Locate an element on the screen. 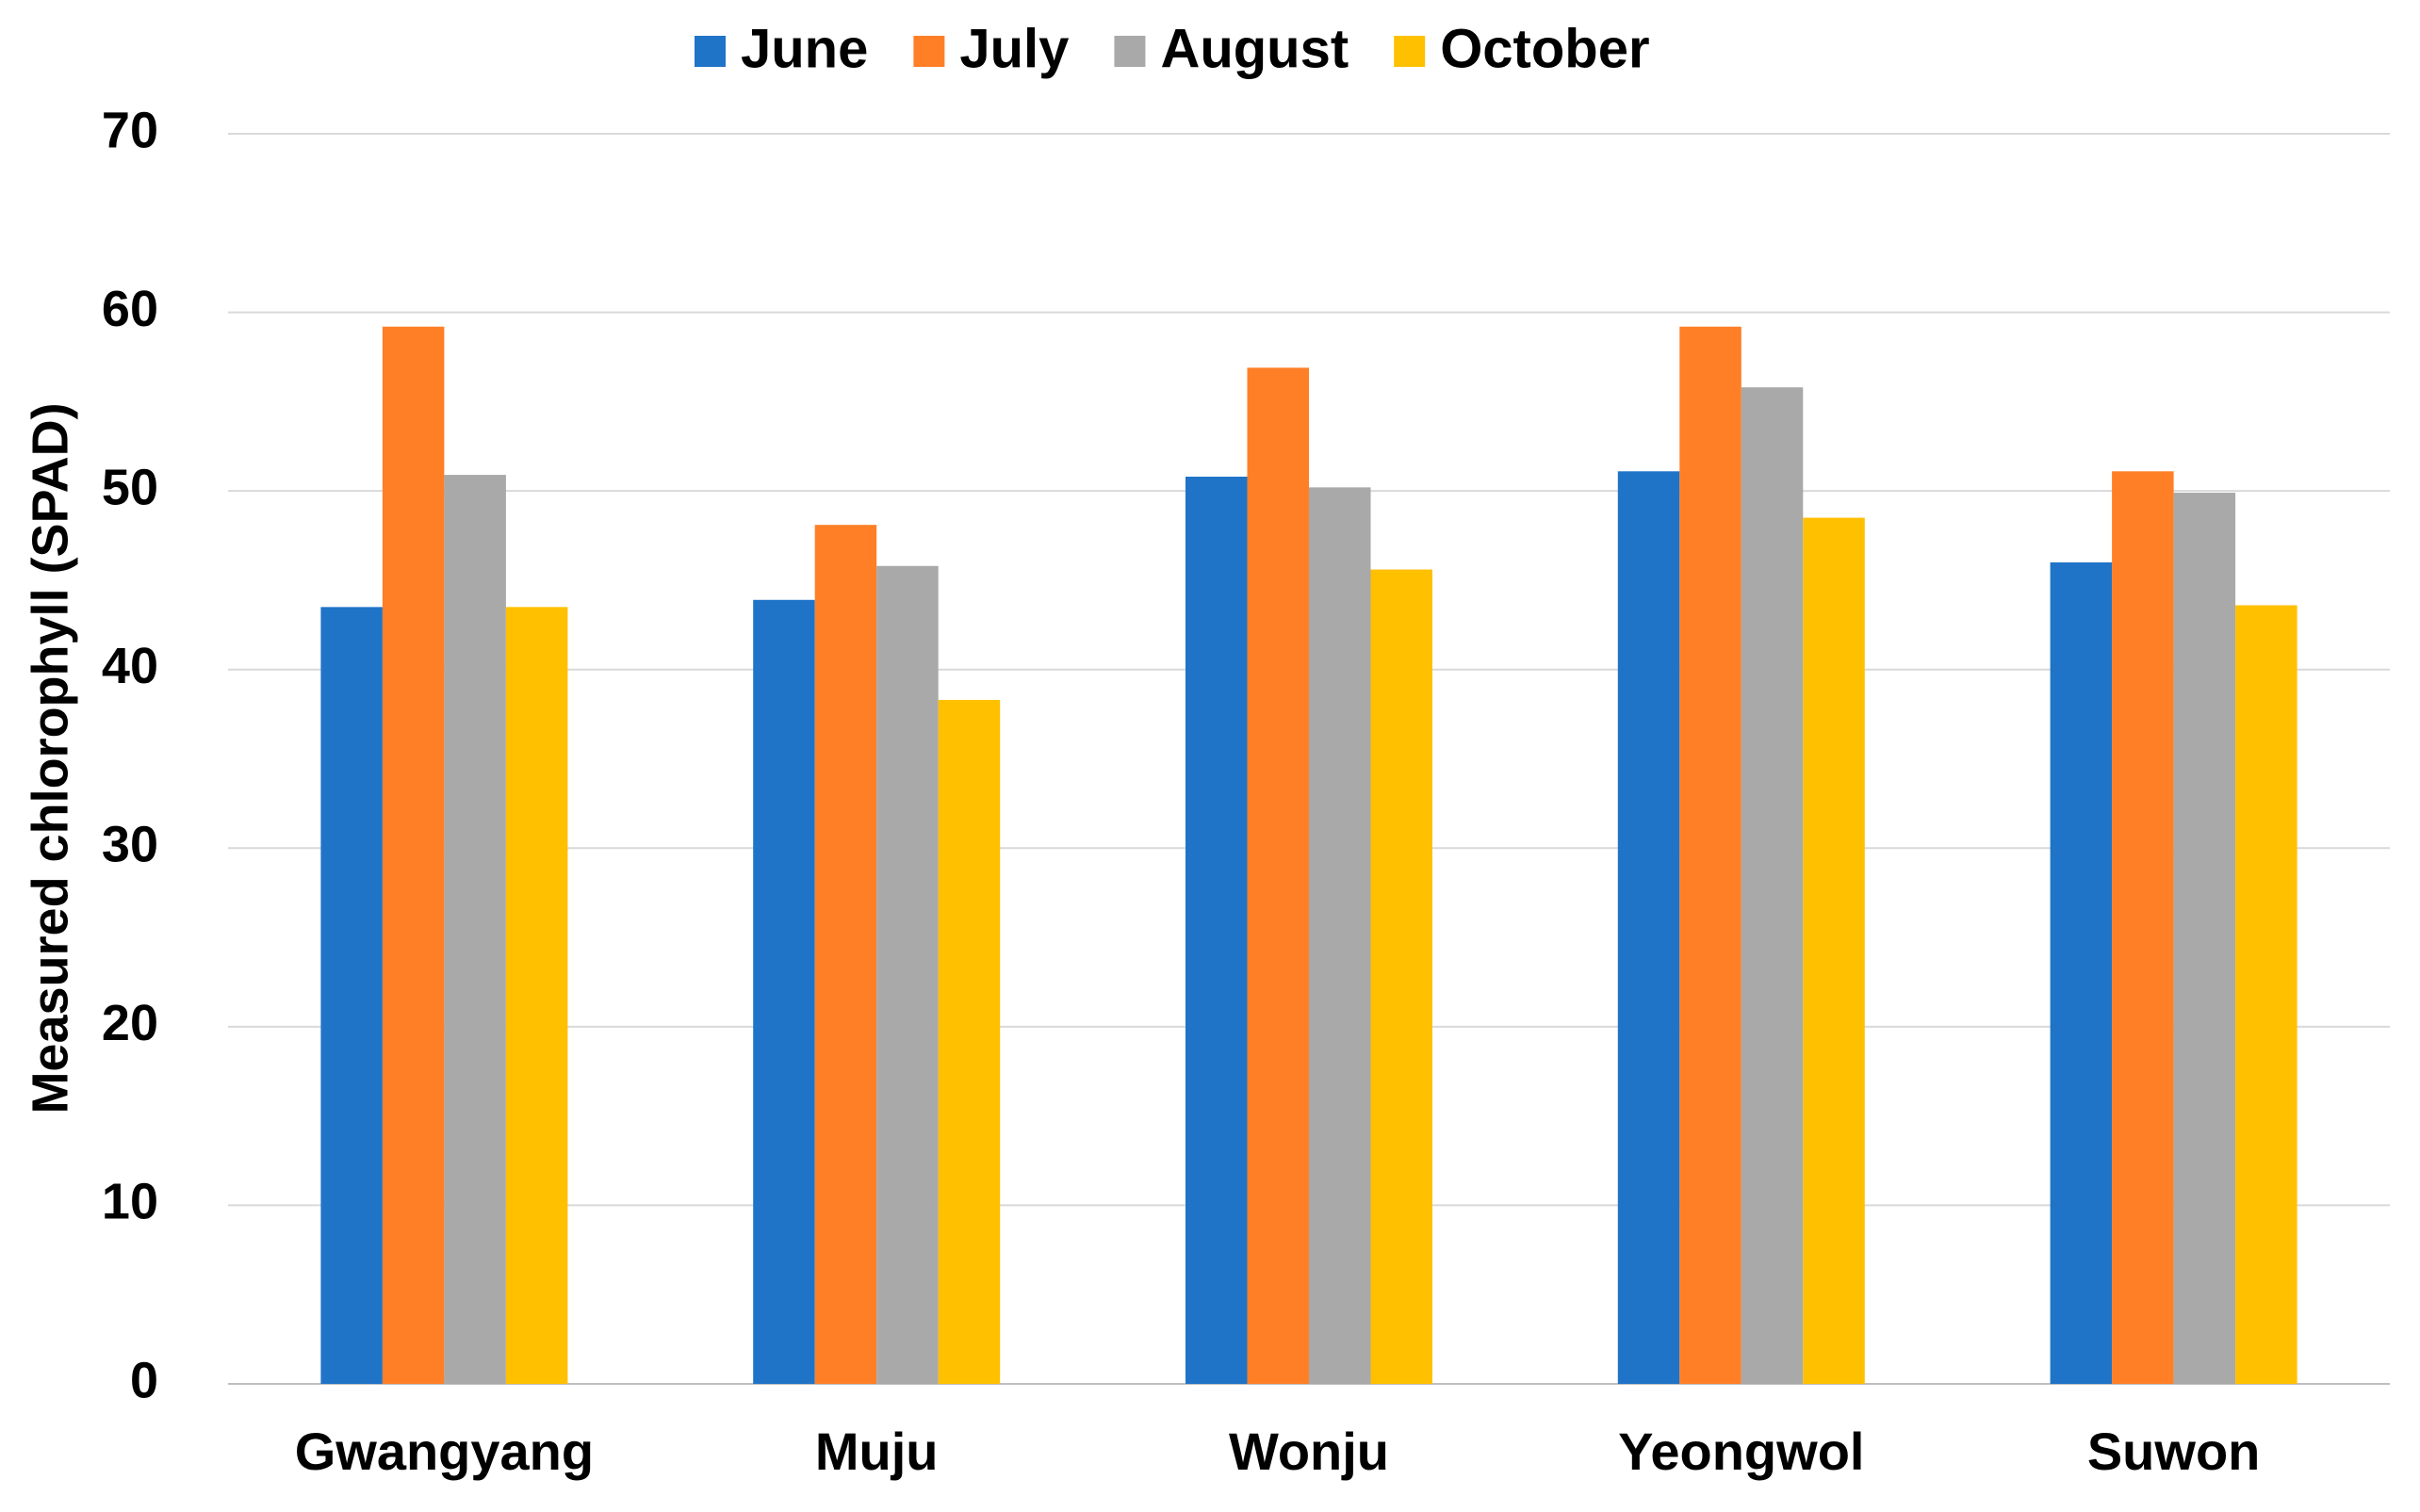 Image resolution: width=2420 pixels, height=1512 pixels. x-tick-label: Muju is located at coordinates (877, 1451).